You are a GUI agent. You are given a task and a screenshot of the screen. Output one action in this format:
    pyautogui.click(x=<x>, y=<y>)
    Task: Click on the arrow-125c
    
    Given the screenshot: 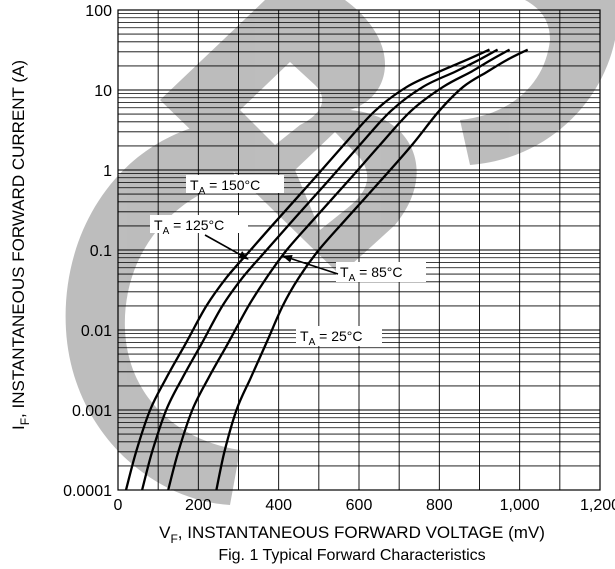 What is the action you would take?
    pyautogui.click(x=226, y=247)
    